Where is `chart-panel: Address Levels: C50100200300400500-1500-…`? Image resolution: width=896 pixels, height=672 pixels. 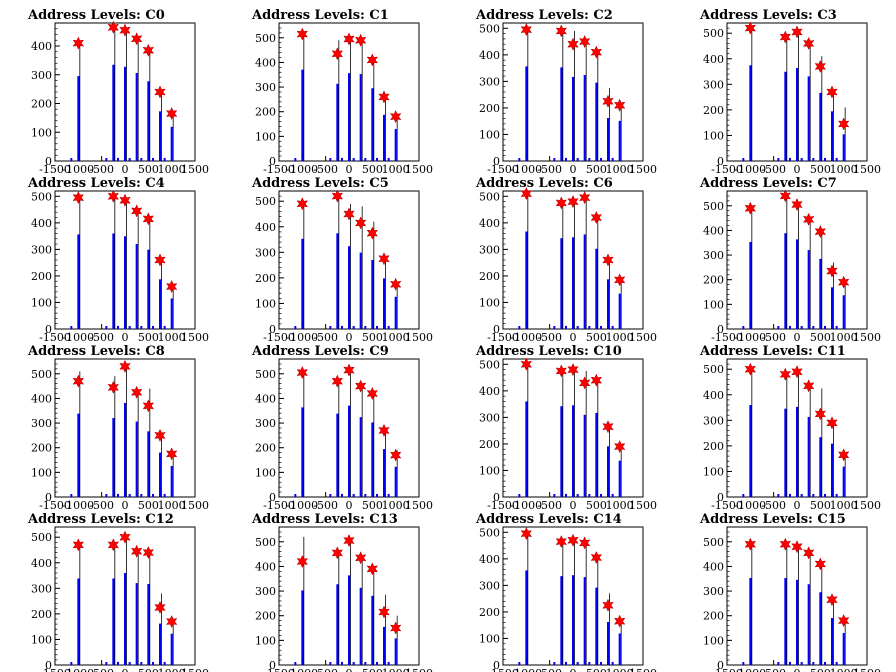 chart-panel: Address Levels: C50100200300400500-1500-… is located at coordinates (342, 260).